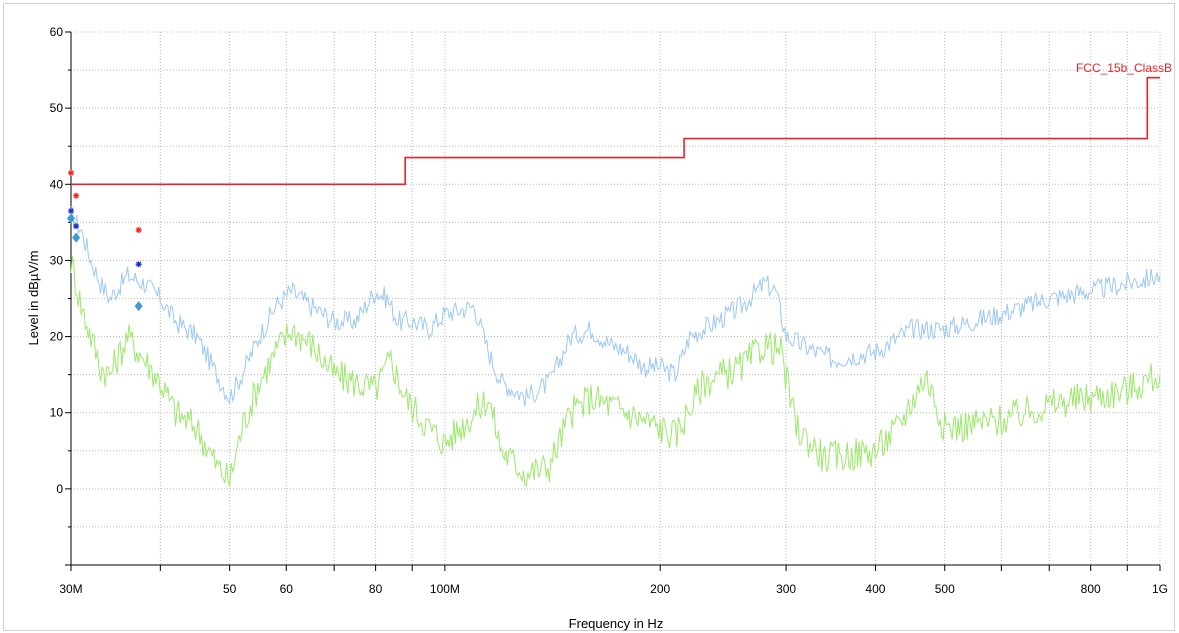 Image resolution: width=1179 pixels, height=633 pixels. What do you see at coordinates (57, 32) in the screenshot?
I see `y-tick-label: 60` at bounding box center [57, 32].